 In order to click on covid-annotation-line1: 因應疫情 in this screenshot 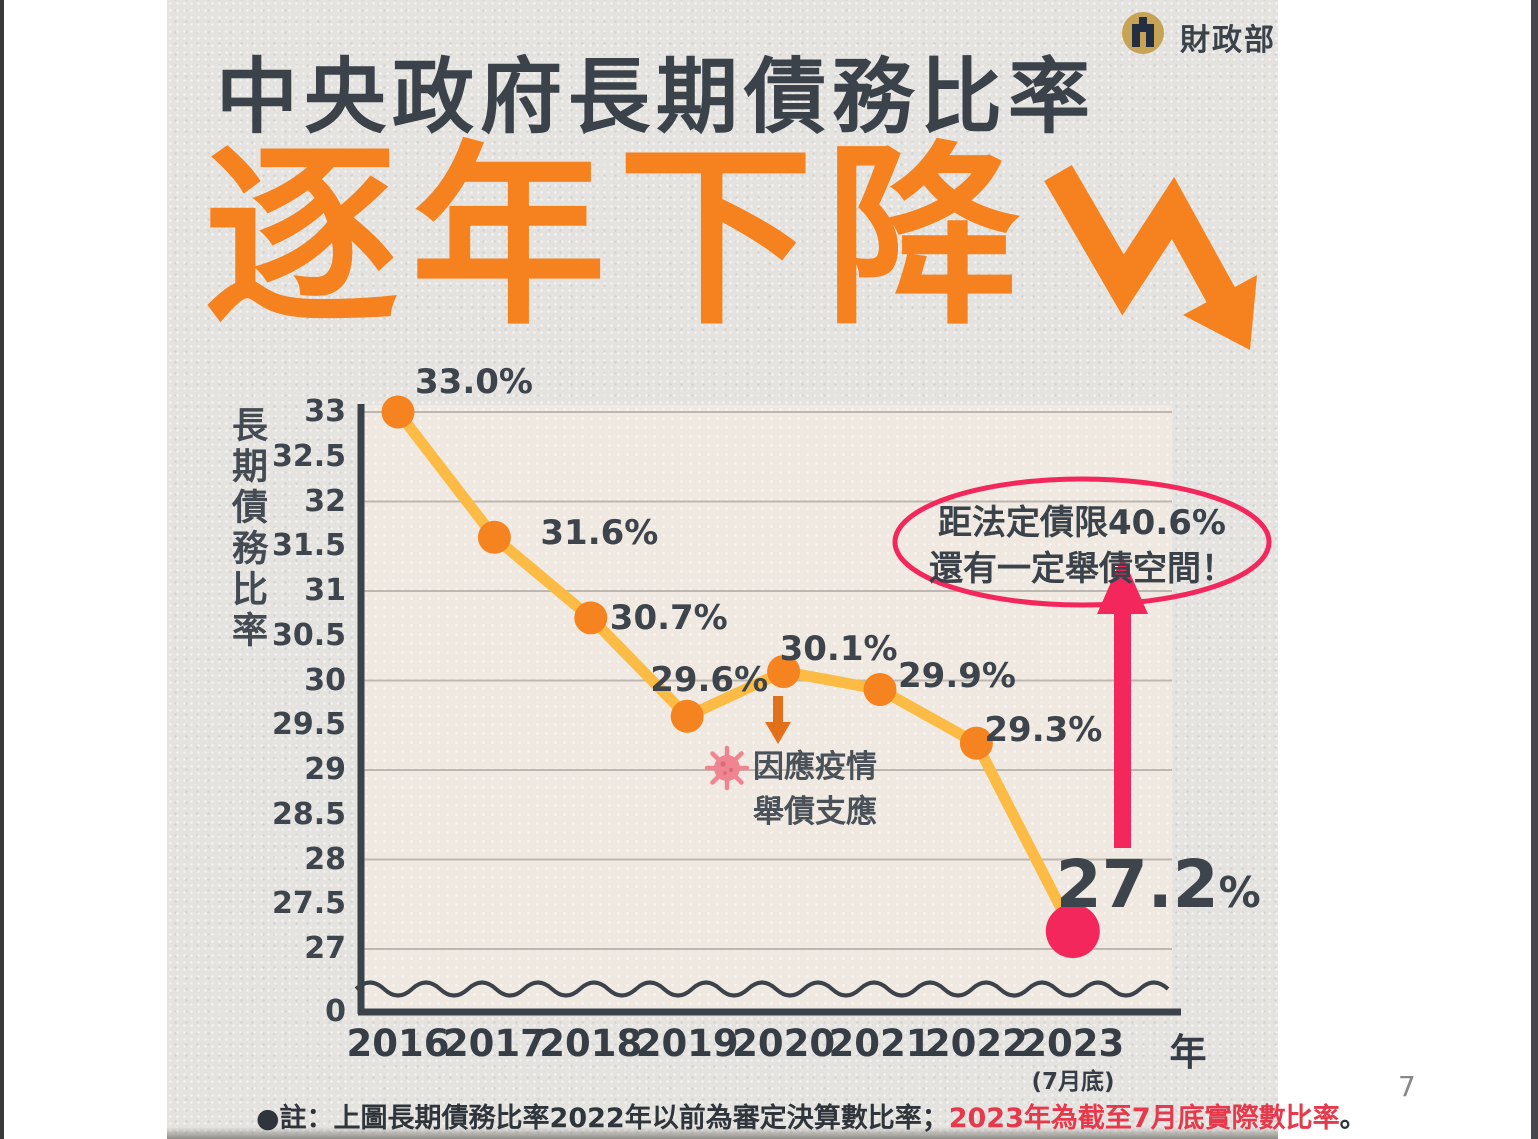, I will do `click(815, 767)`.